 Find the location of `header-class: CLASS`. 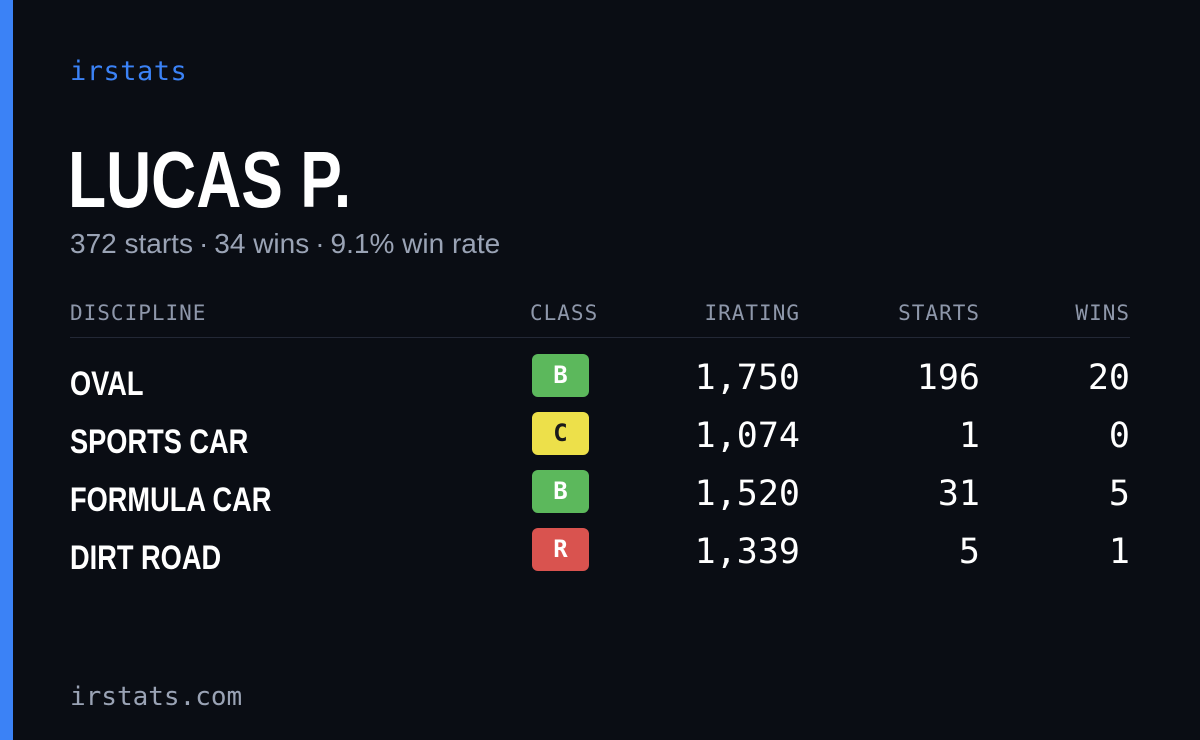

header-class: CLASS is located at coordinates (564, 313).